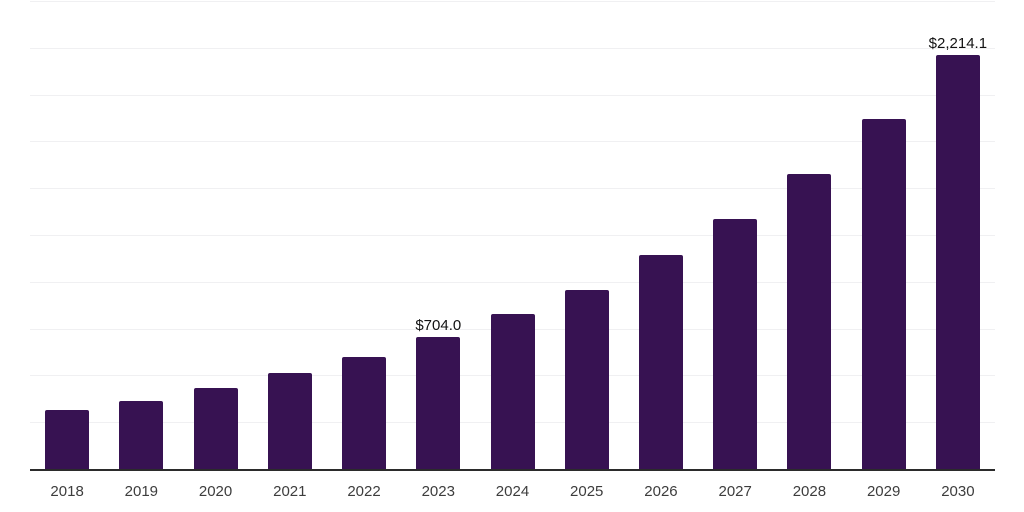 The width and height of the screenshot is (1024, 512). I want to click on bar-2023: $704.0, so click(438, 393).